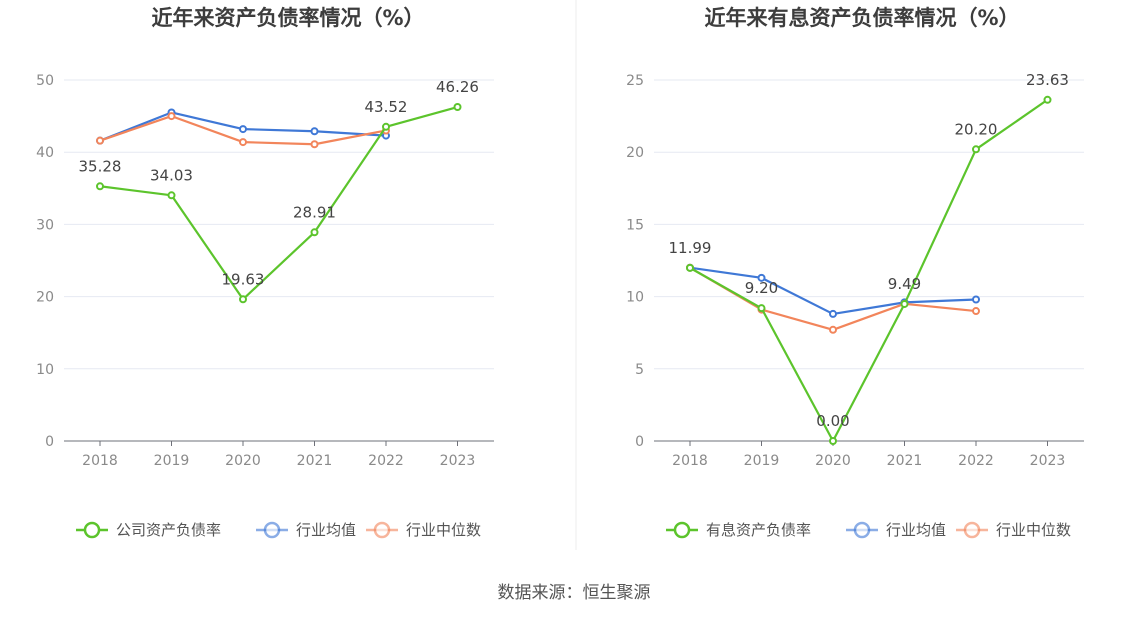 The image size is (1148, 623). What do you see at coordinates (635, 81) in the screenshot?
I see `y-tick-label: 25` at bounding box center [635, 81].